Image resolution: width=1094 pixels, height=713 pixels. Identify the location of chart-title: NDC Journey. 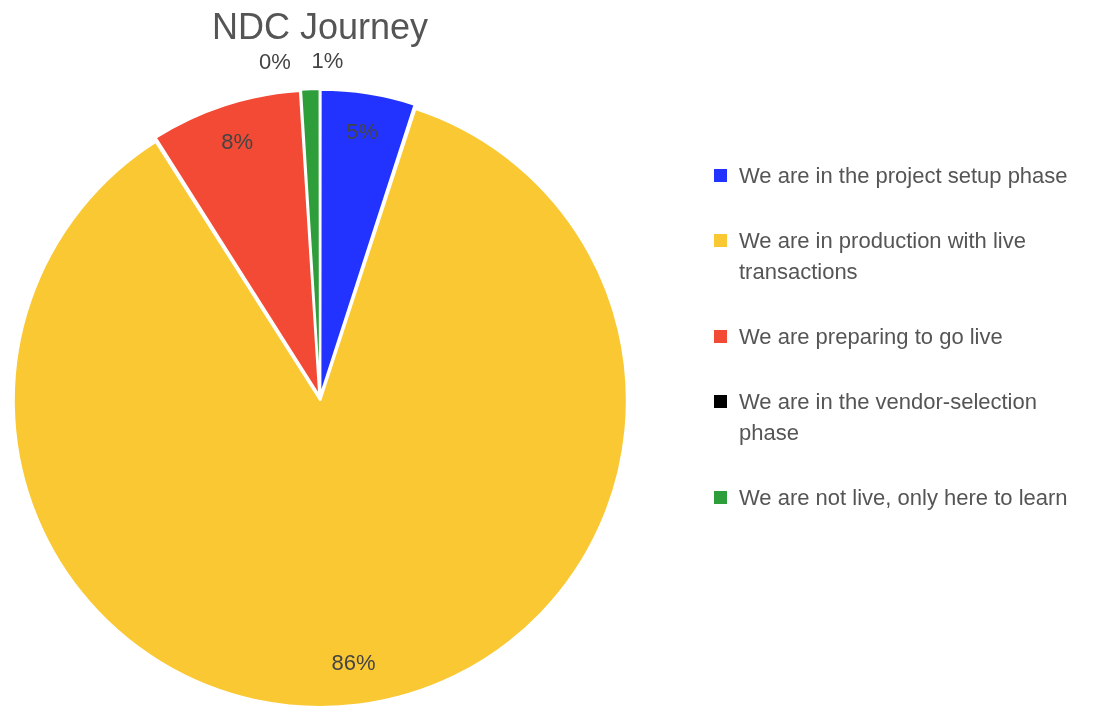
(320, 27).